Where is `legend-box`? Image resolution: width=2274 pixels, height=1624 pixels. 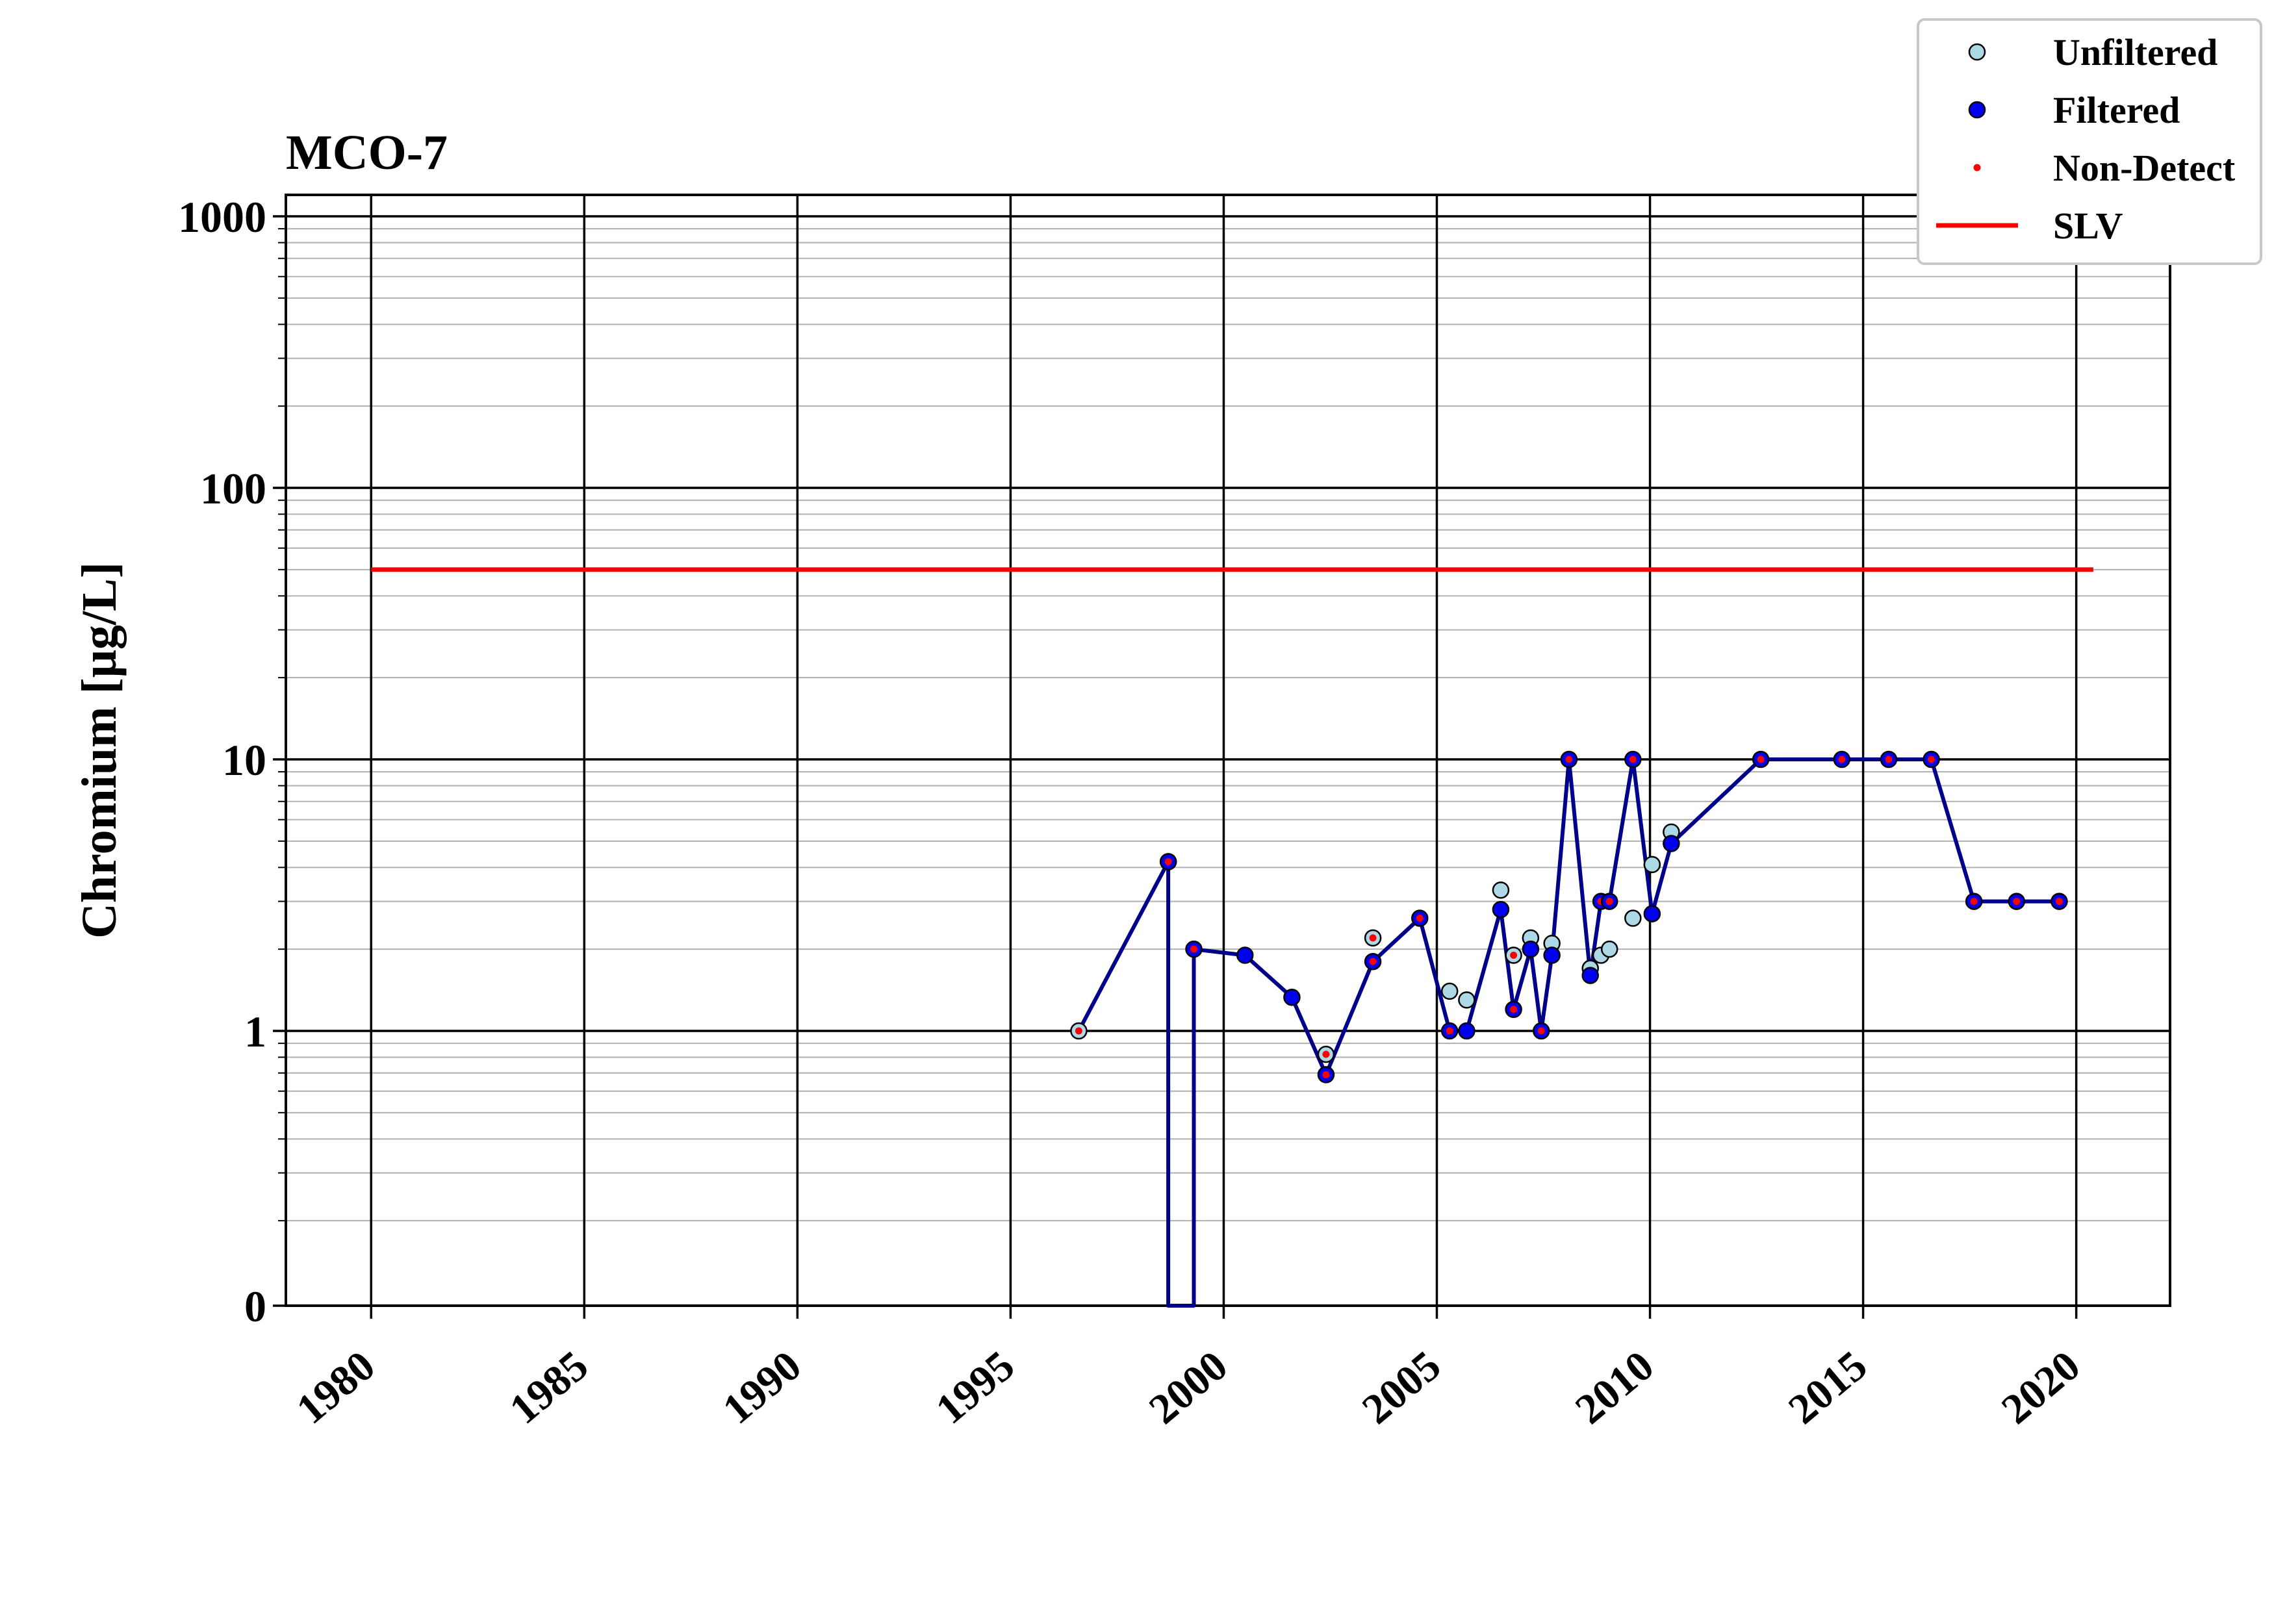
legend-box is located at coordinates (2089, 141).